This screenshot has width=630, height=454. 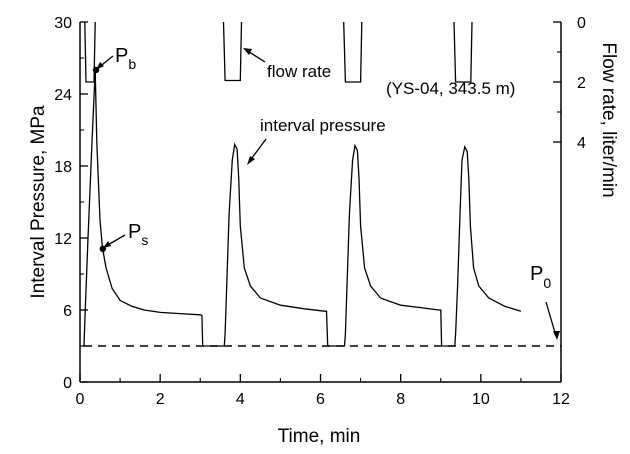 I want to click on left-tick-label: 18, so click(x=63, y=167).